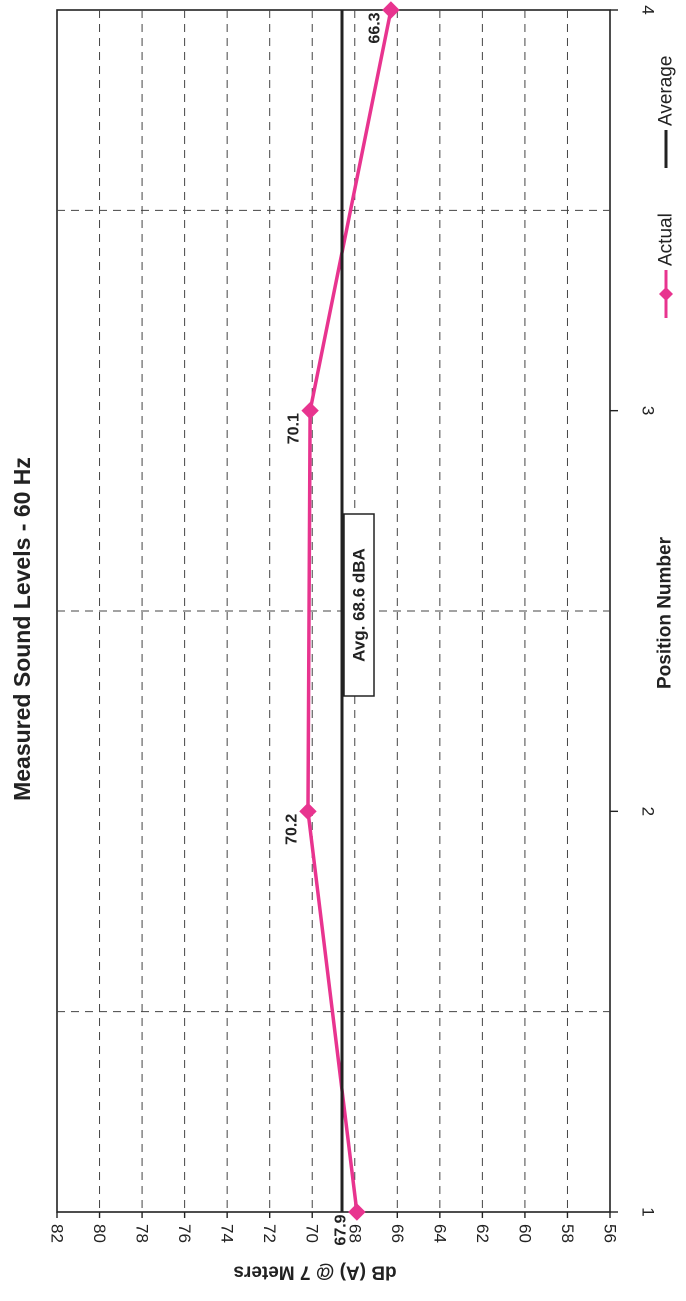 The width and height of the screenshot is (686, 1301). I want to click on data-label: 70.2, so click(291, 829).